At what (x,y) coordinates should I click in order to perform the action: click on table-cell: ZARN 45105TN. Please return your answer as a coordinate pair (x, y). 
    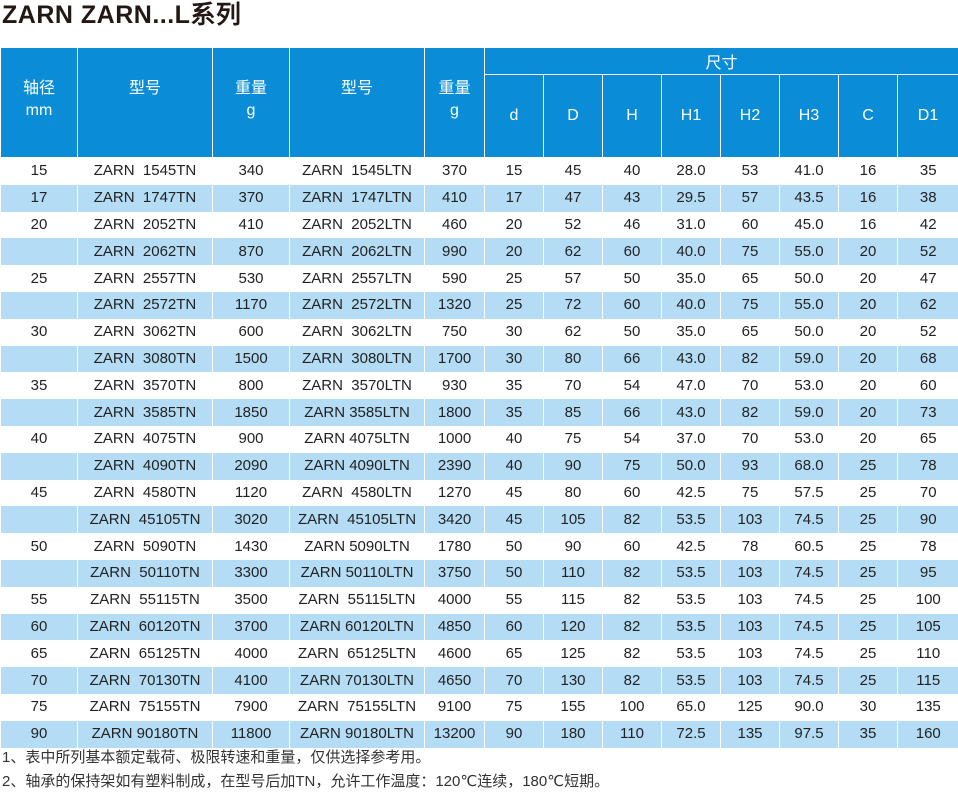
    Looking at the image, I should click on (145, 519).